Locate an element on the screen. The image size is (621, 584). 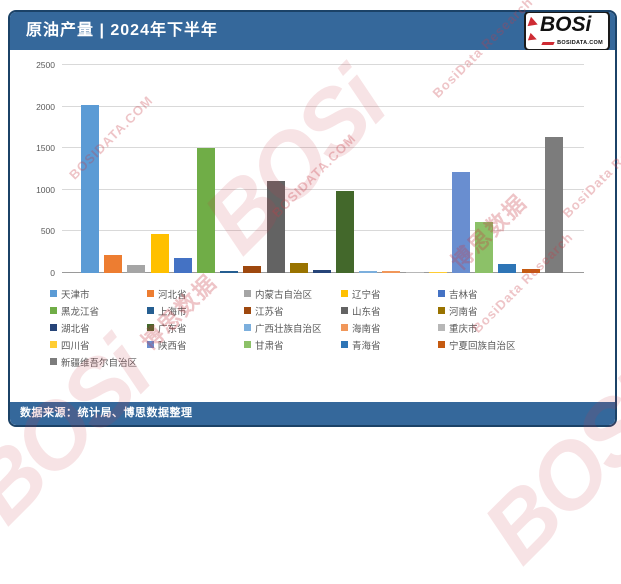
logo-text: BOSi is located at coordinates (566, 24).